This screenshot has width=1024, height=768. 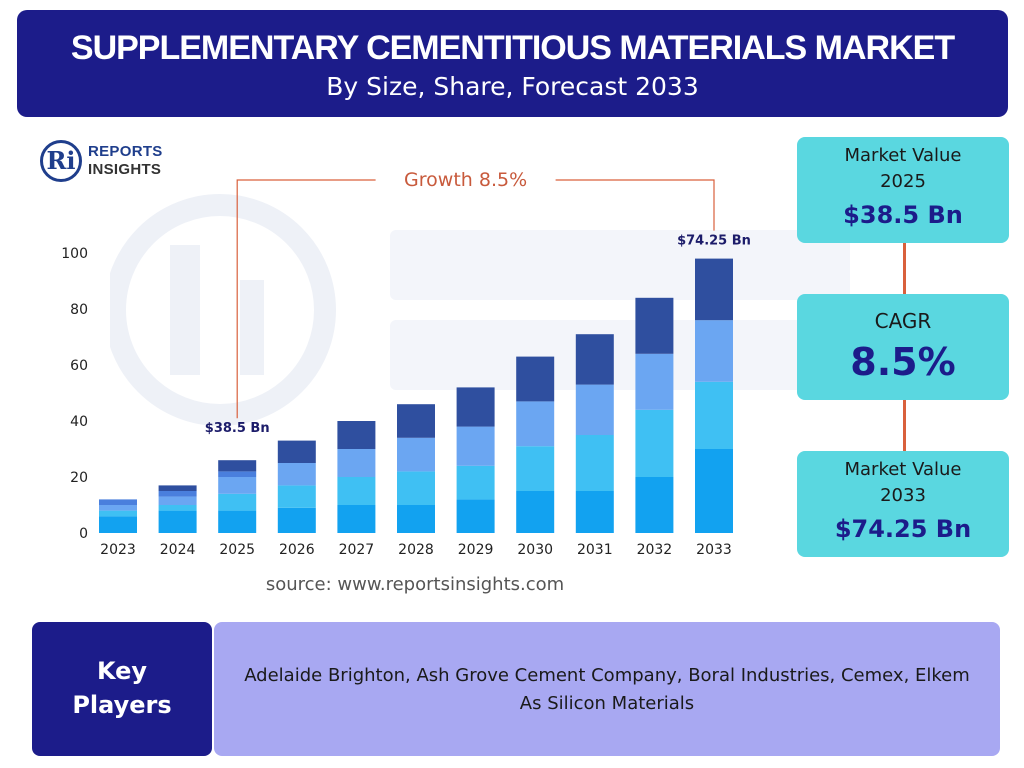 I want to click on bar-segment-2025-s1, so click(x=237, y=502).